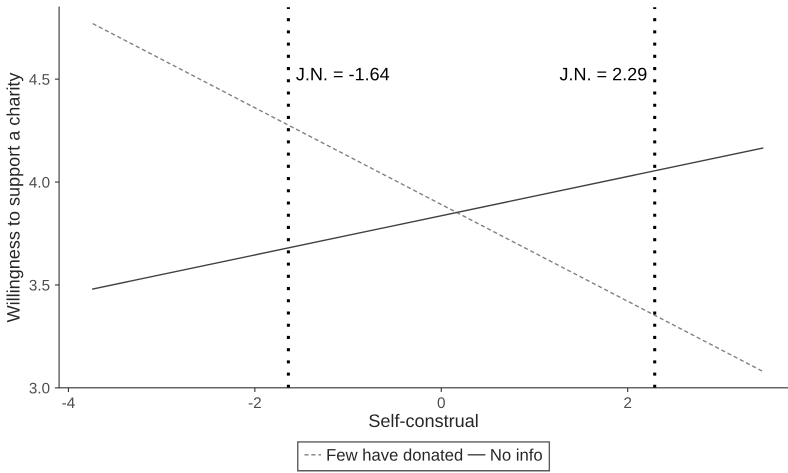 This screenshot has width=788, height=473. Describe the element at coordinates (628, 402) in the screenshot. I see `x-tick-label: 2` at that location.